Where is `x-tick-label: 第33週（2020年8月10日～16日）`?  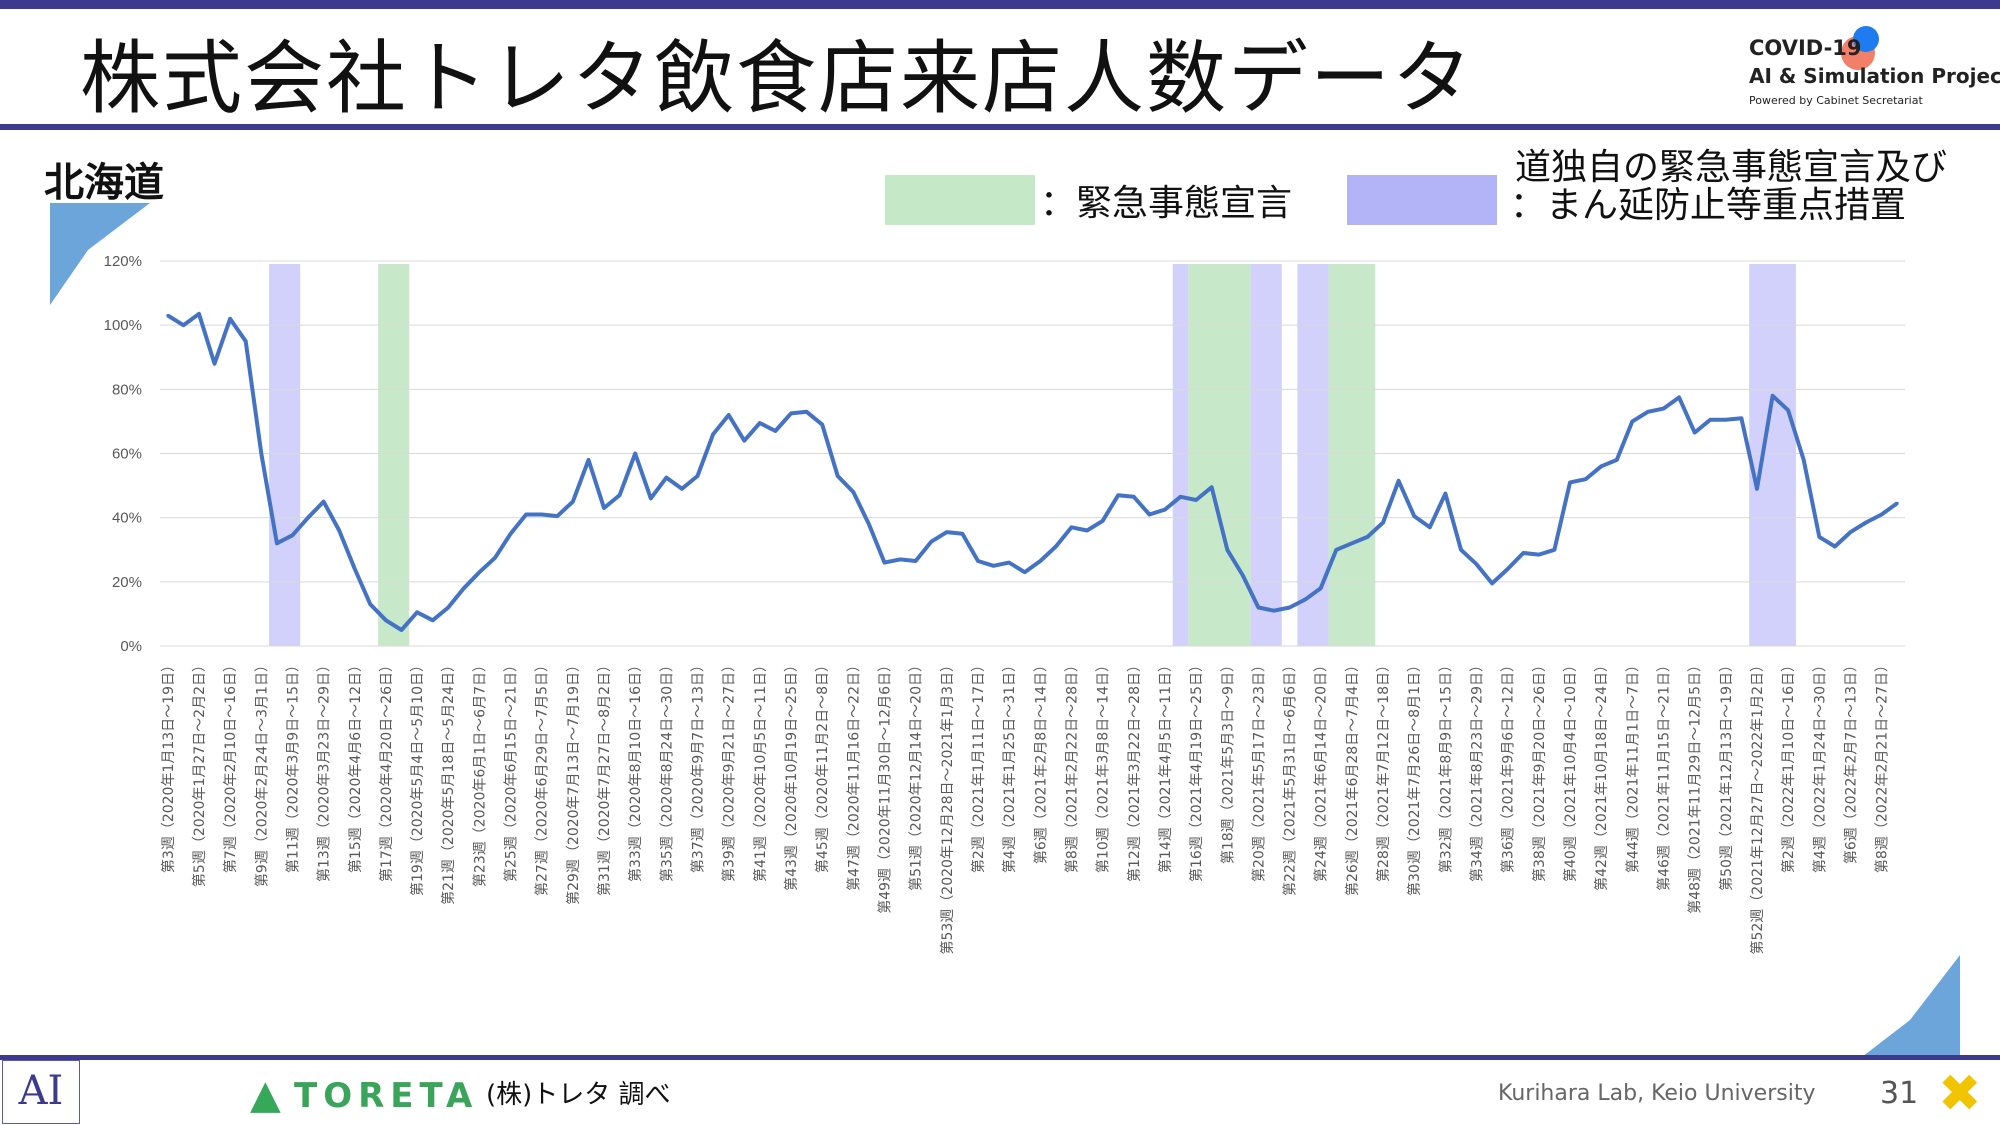 x-tick-label: 第33週（2020年8月10日～16日） is located at coordinates (635, 770).